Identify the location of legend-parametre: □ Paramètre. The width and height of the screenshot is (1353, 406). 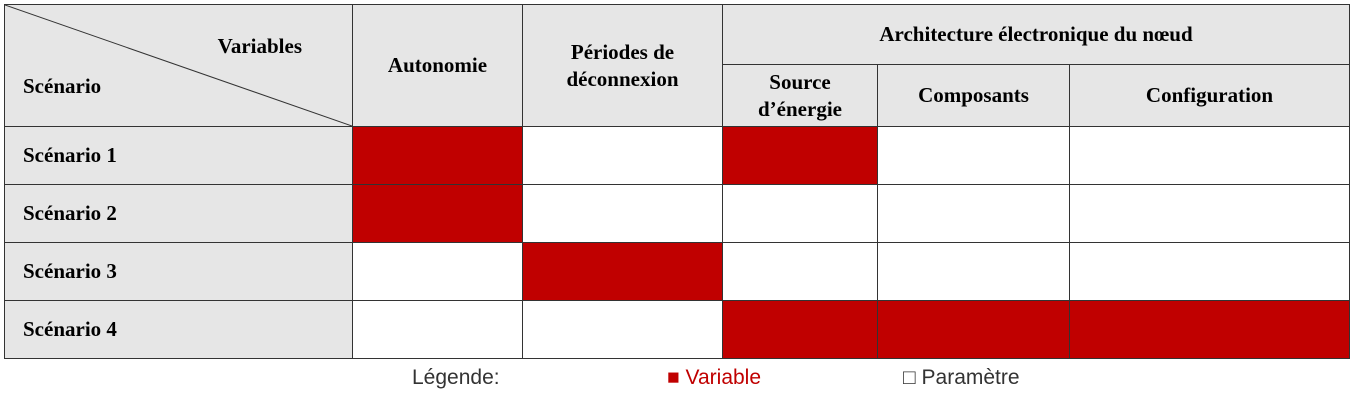
(961, 378).